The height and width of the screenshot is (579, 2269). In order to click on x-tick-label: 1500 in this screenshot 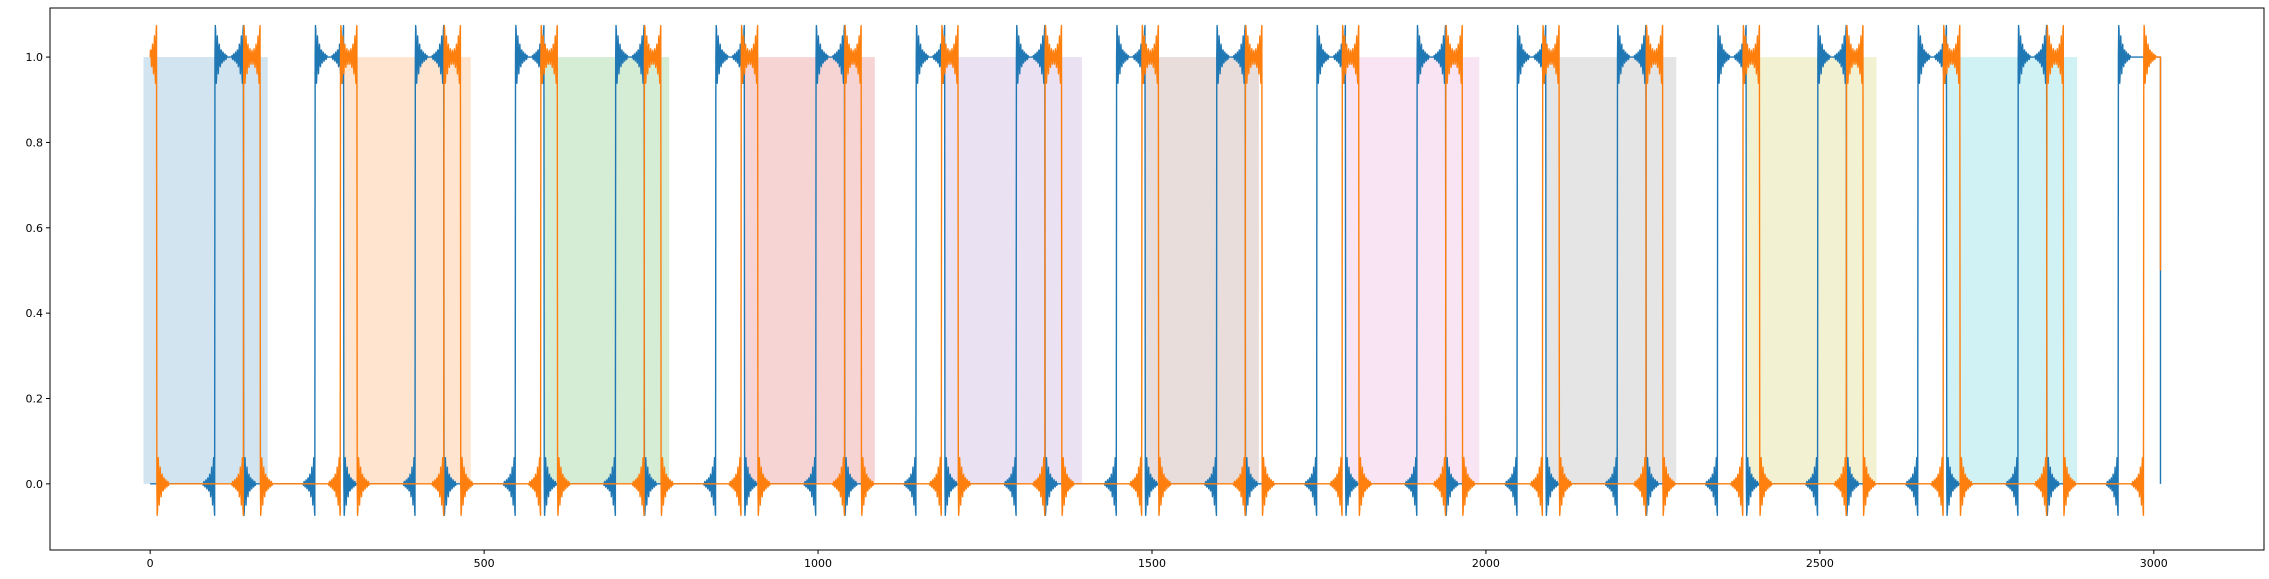, I will do `click(1152, 563)`.